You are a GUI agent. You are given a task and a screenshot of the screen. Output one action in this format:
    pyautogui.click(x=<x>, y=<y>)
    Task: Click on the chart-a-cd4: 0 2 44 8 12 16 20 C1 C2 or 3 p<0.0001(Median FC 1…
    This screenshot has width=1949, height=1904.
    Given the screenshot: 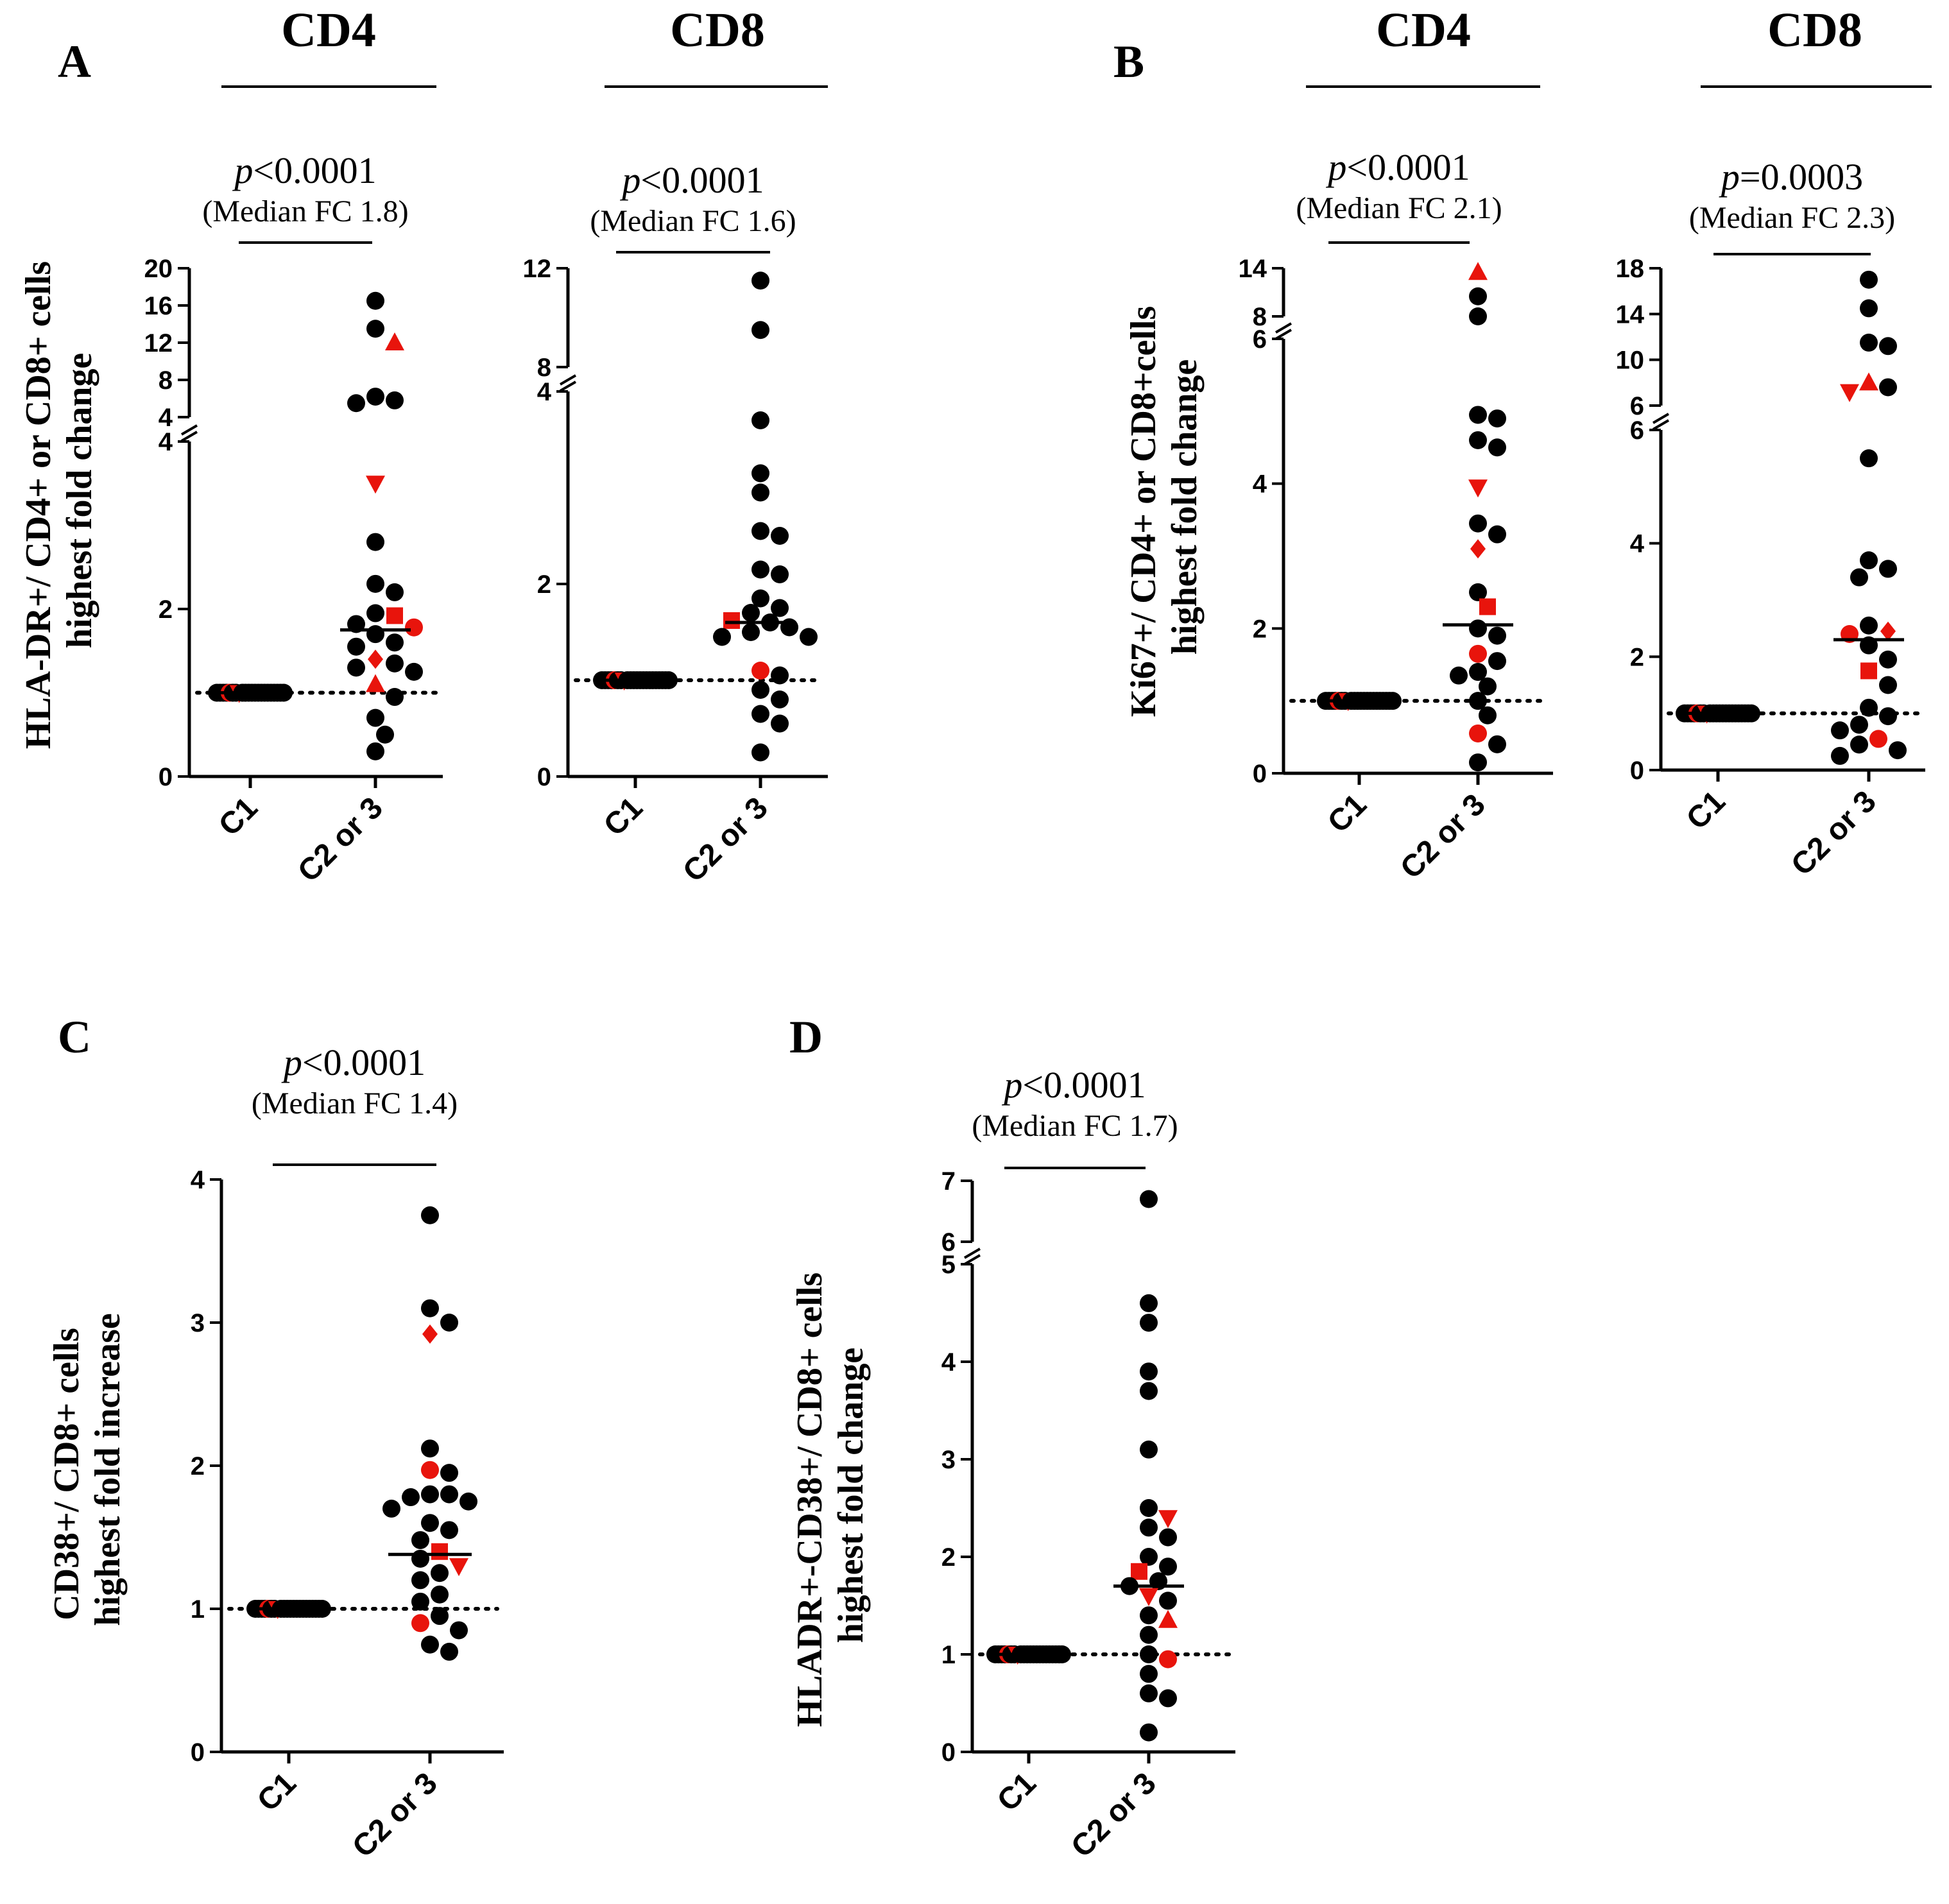 What is the action you would take?
    pyautogui.click(x=293, y=519)
    